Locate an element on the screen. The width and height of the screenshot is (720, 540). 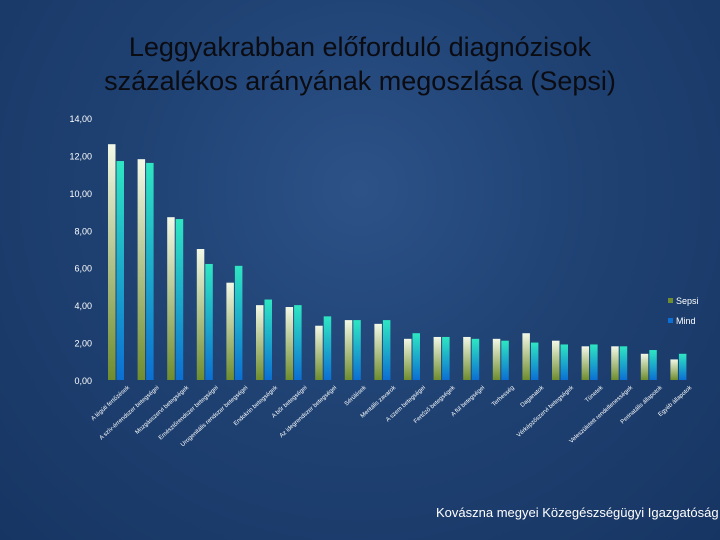
x-tick-label: A szív-érrendszer betegségei is located at coordinates (130, 413).